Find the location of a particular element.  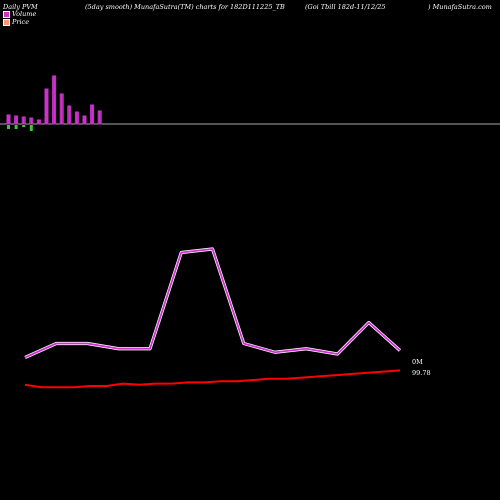

price-line is located at coordinates (212, 379).